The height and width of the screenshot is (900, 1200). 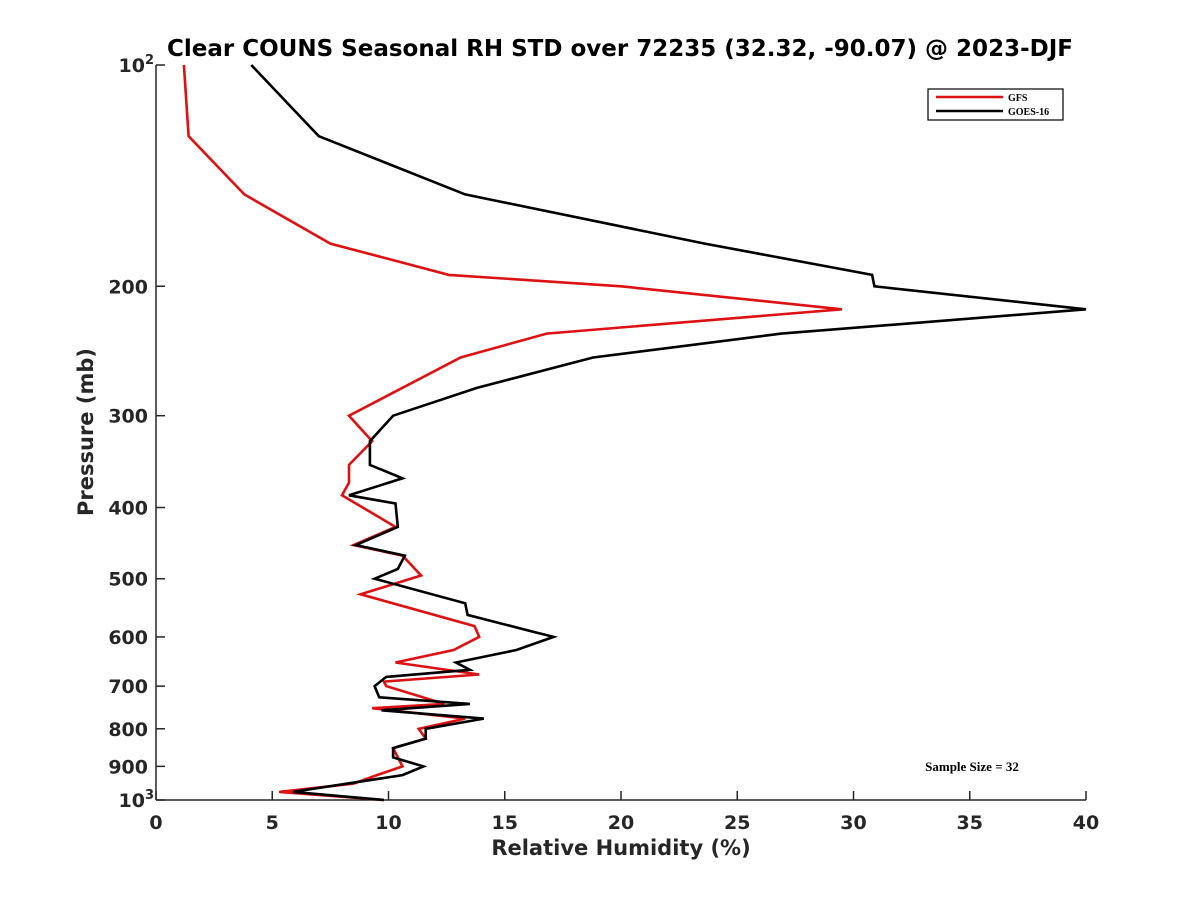 I want to click on x-tick-label: 0, so click(x=155, y=823).